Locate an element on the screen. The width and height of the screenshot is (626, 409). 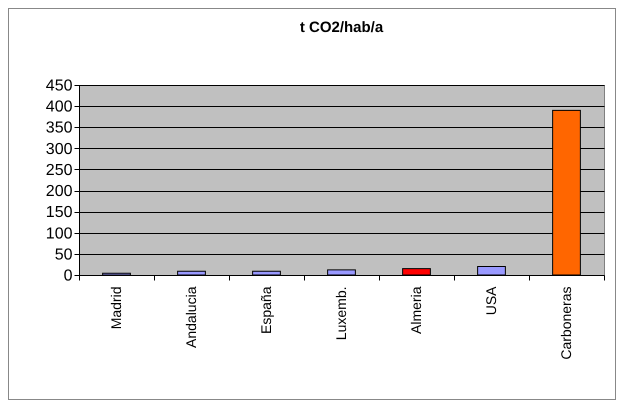
x-tick-label: USA is located at coordinates (491, 301).